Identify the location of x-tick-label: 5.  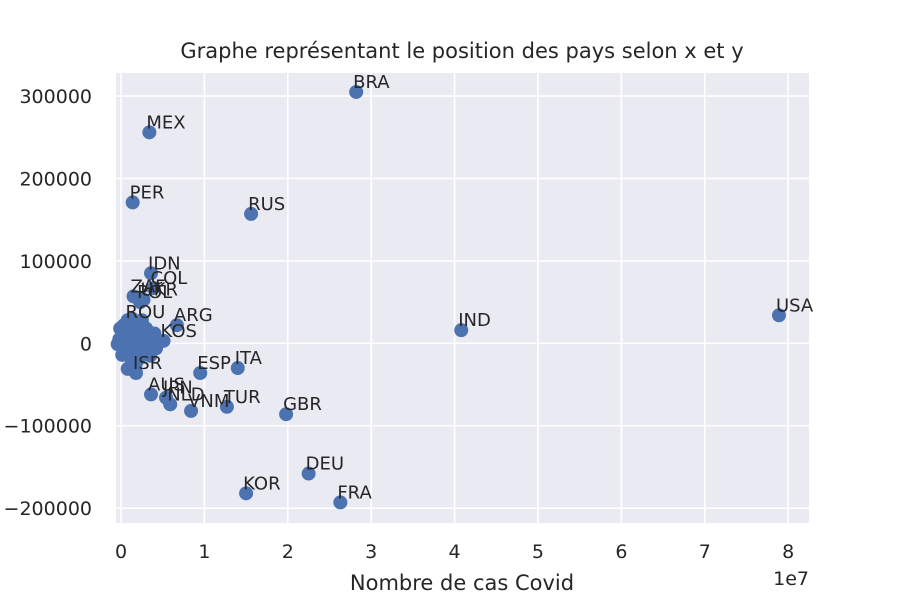
(538, 552).